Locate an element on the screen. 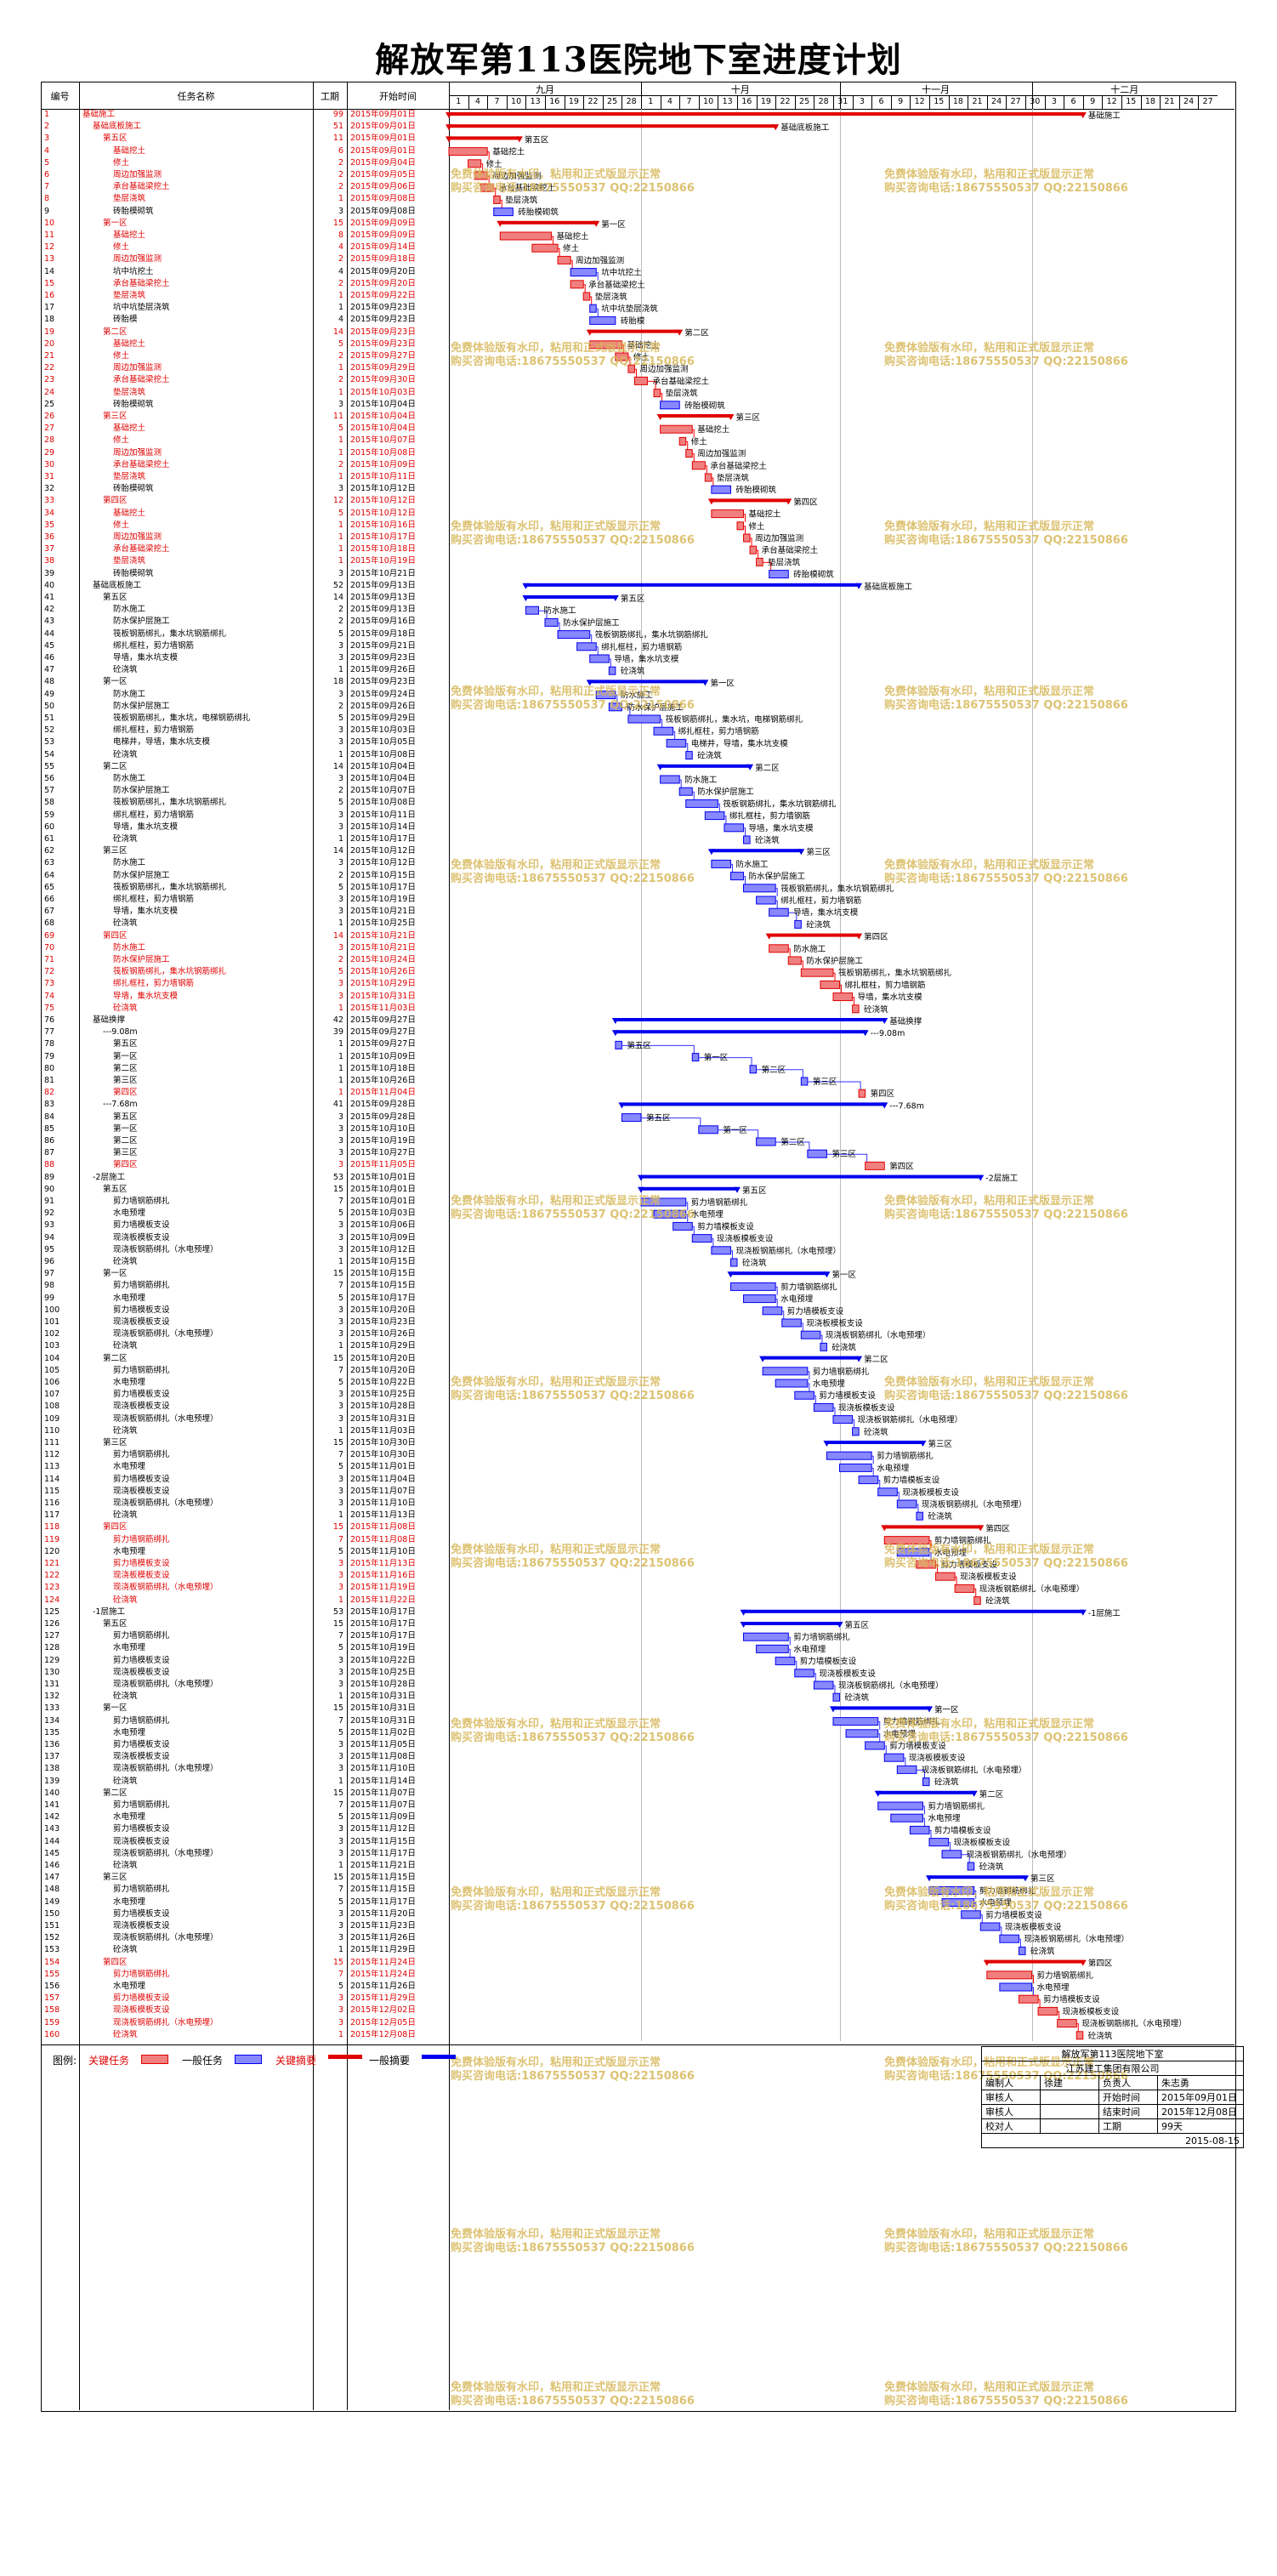 Image resolution: width=1277 pixels, height=2576 pixels. task-start: 2015年09月24日 is located at coordinates (383, 694).